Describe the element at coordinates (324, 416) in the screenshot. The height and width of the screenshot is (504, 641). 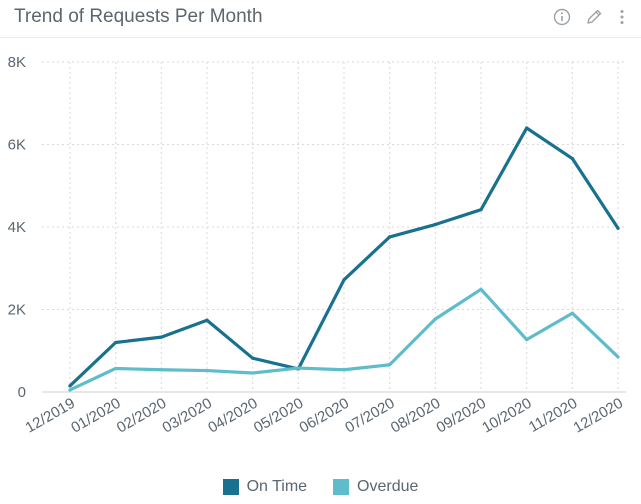
I see `x-tick-label: 06/2020` at that location.